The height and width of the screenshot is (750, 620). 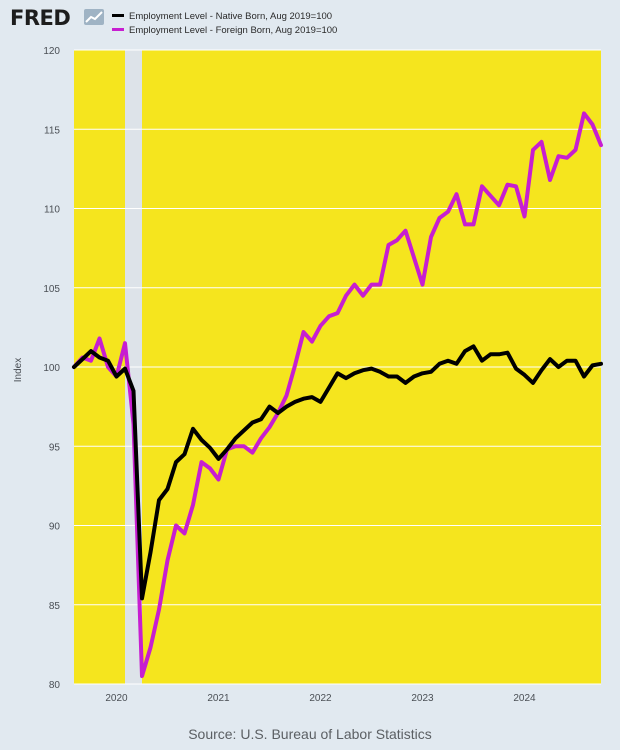 What do you see at coordinates (52, 130) in the screenshot?
I see `y-tick-label: 115` at bounding box center [52, 130].